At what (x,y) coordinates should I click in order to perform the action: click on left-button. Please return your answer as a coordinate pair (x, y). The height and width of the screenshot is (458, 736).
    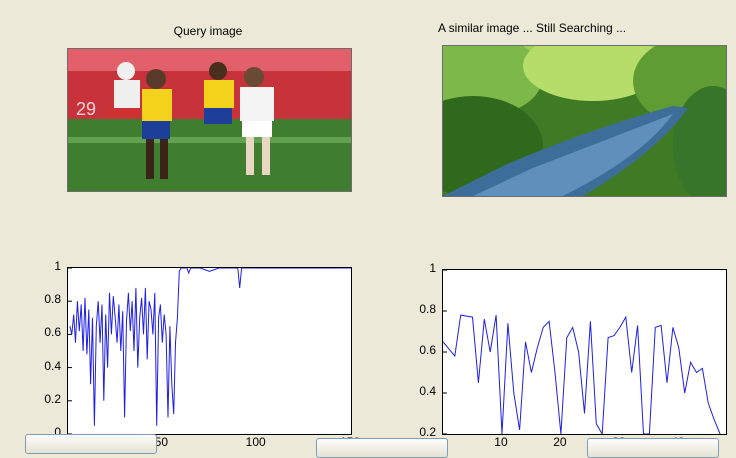
    Looking at the image, I should click on (91, 444).